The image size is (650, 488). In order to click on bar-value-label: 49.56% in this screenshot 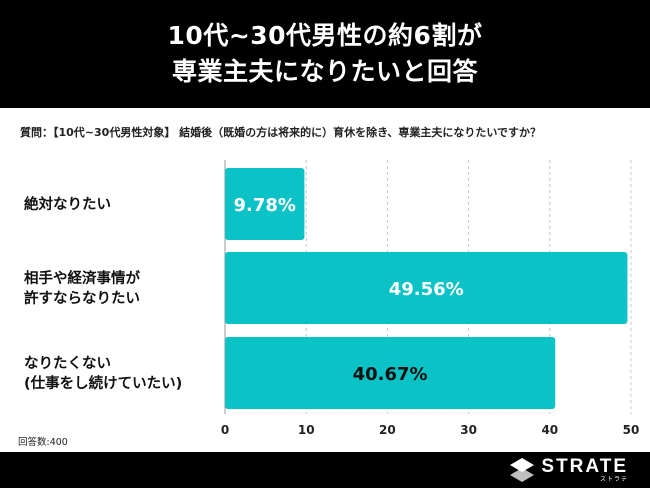, I will do `click(426, 289)`.